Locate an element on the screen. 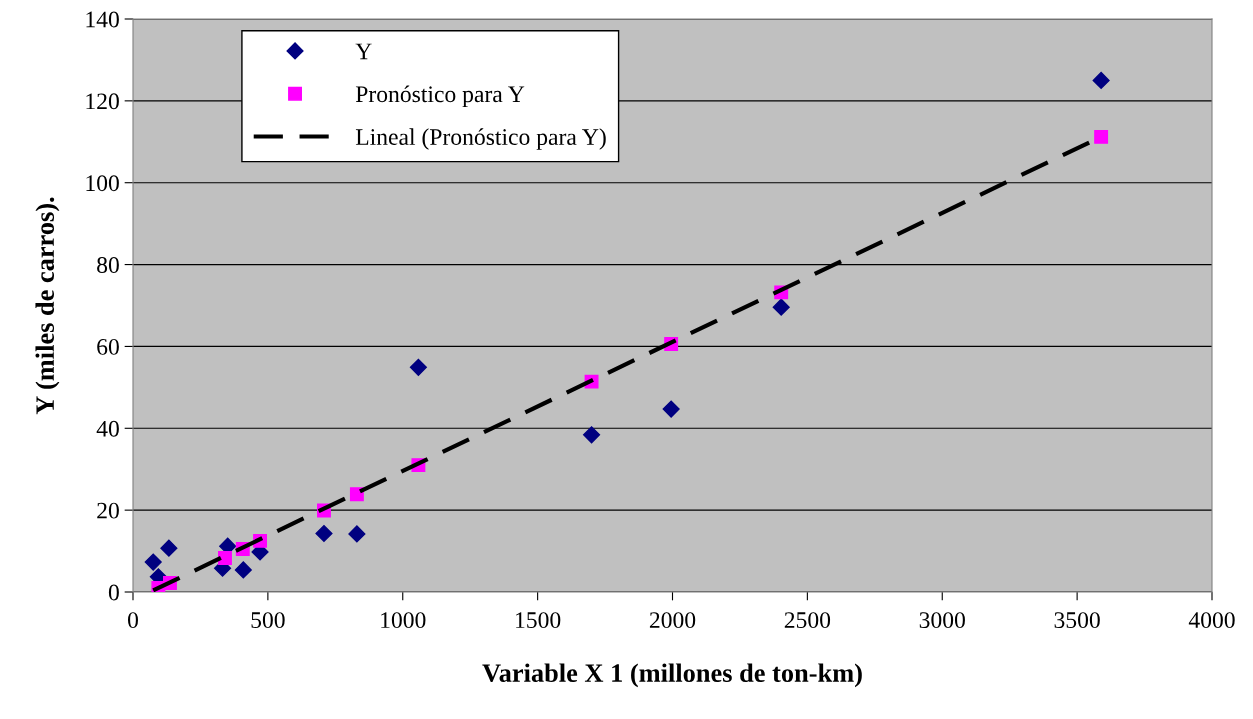  legend-label: Y is located at coordinates (363, 51).